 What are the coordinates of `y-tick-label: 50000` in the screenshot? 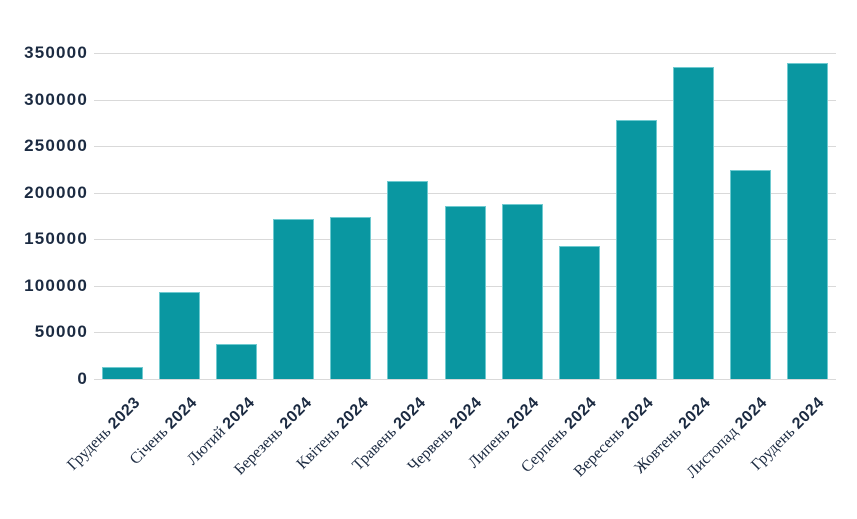 It's located at (61, 331).